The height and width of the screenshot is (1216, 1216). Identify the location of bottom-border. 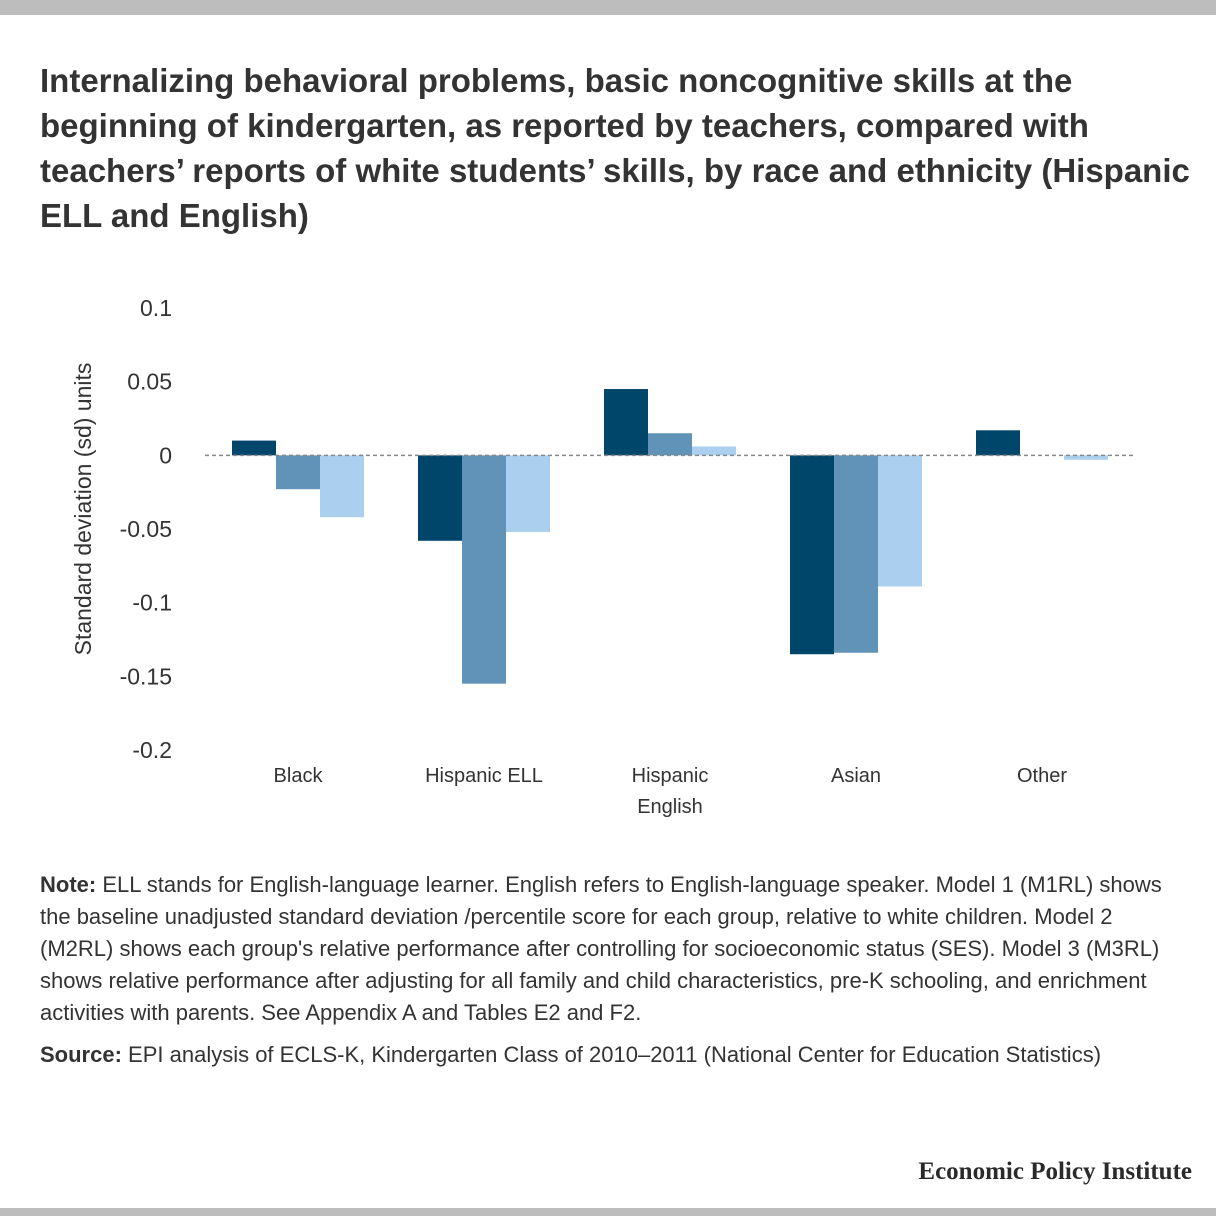
(608, 1212).